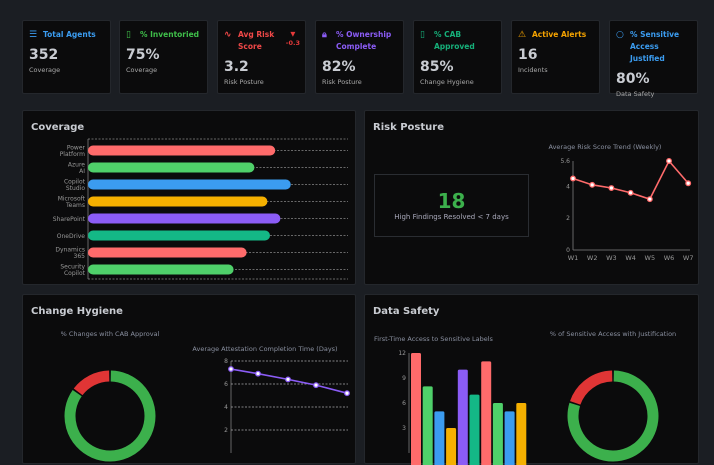  I want to click on panel-title: Change Hygiene, so click(77, 311).